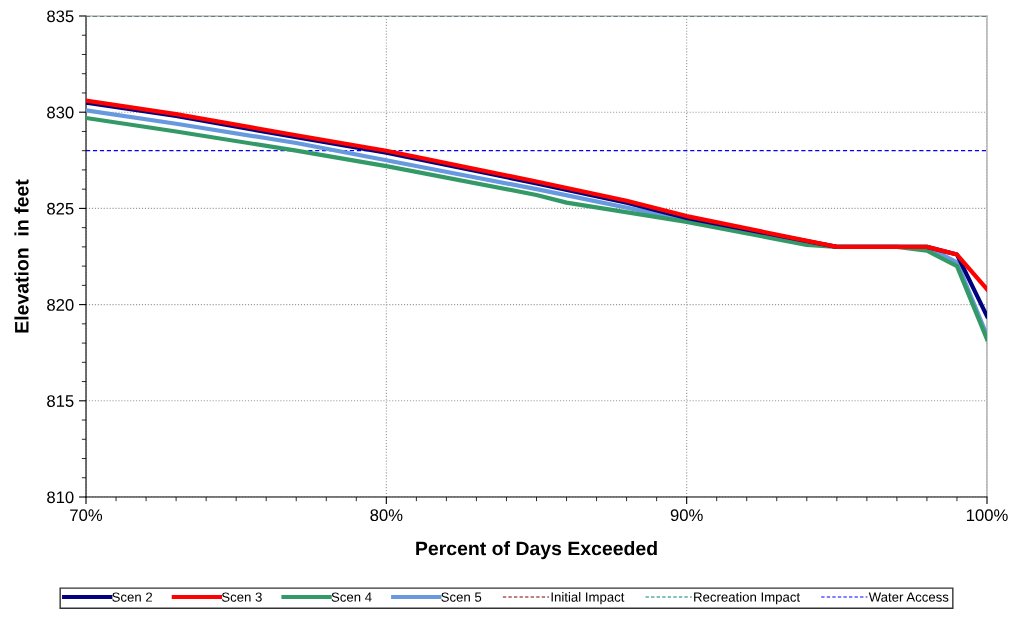 This screenshot has width=1013, height=618. I want to click on x-tick-label: 100%, so click(987, 515).